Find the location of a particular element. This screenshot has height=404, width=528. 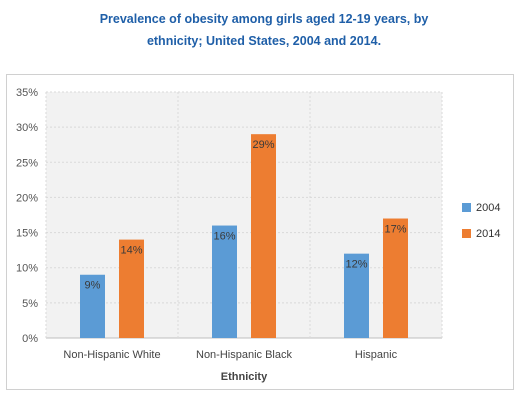

legend-swatch-2004 is located at coordinates (466, 207).